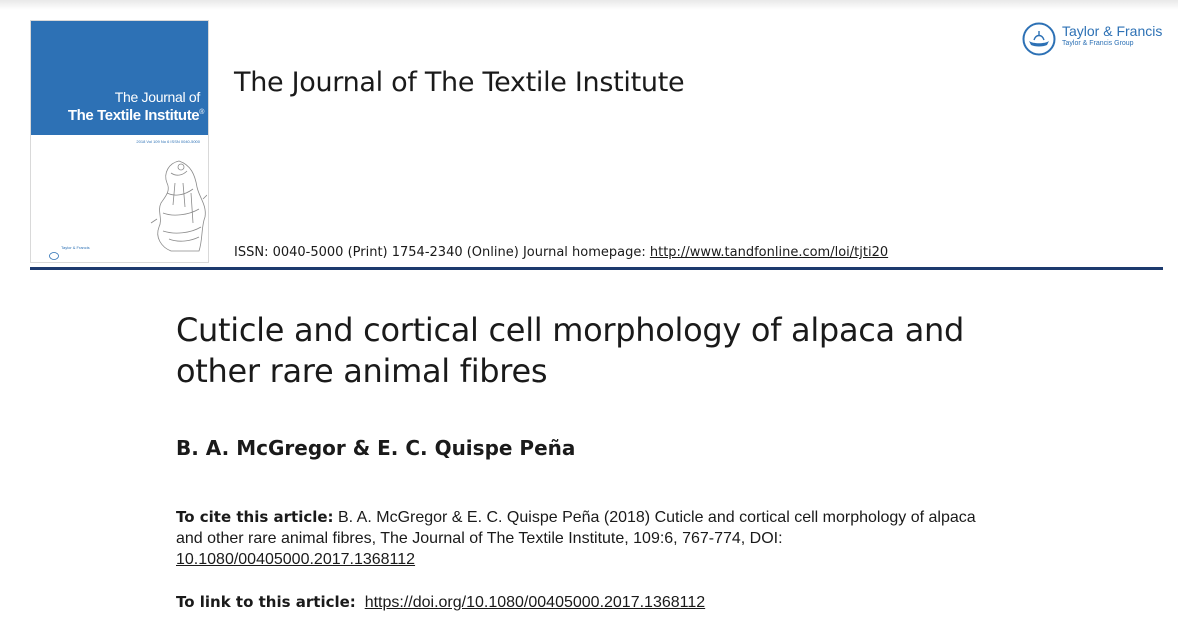 This screenshot has width=1178, height=640. I want to click on article-authors: B. A. McGregor & E. C. Quispe Peña, so click(376, 448).